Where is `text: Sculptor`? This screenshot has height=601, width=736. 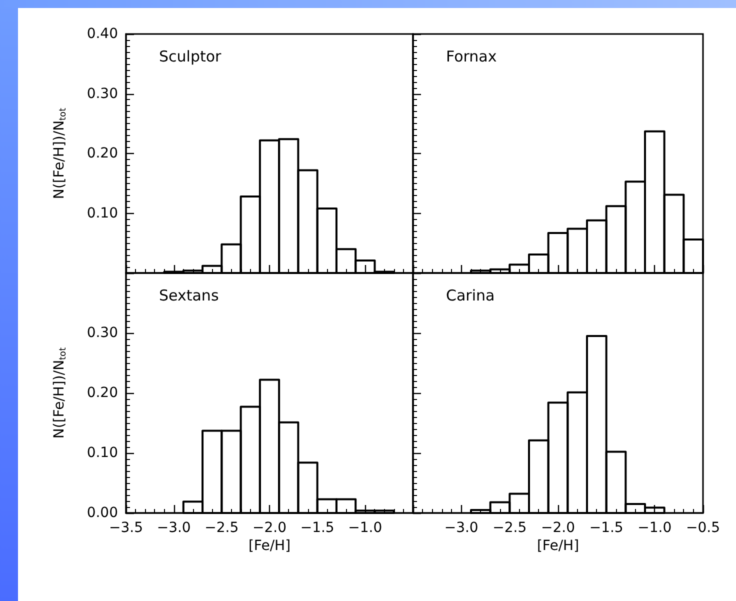
text: Sculptor is located at coordinates (190, 57).